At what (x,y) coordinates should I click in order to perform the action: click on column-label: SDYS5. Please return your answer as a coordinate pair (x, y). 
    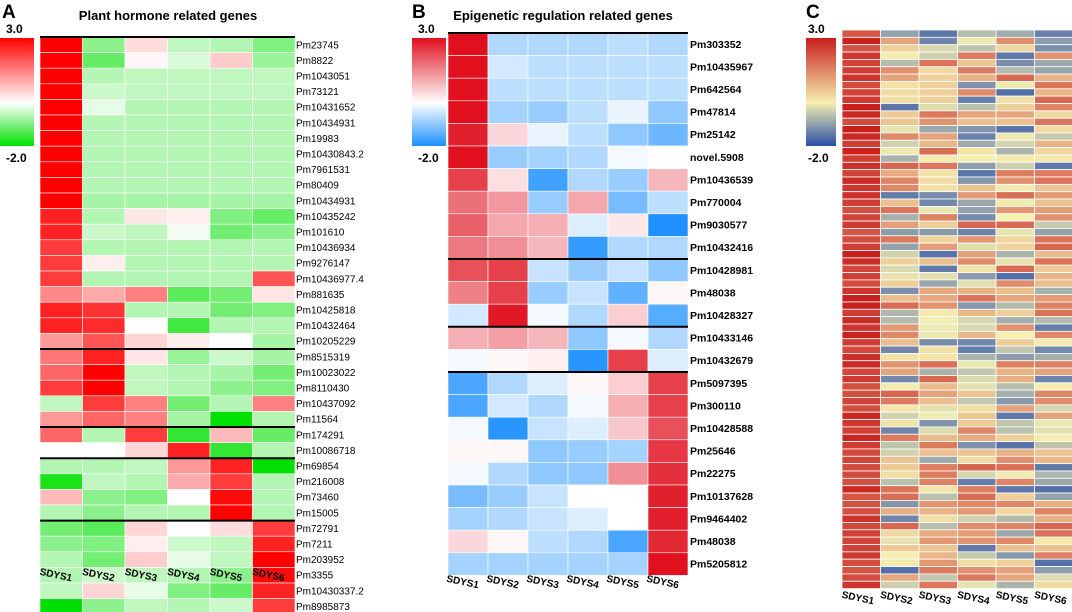
    Looking at the image, I should click on (622, 583).